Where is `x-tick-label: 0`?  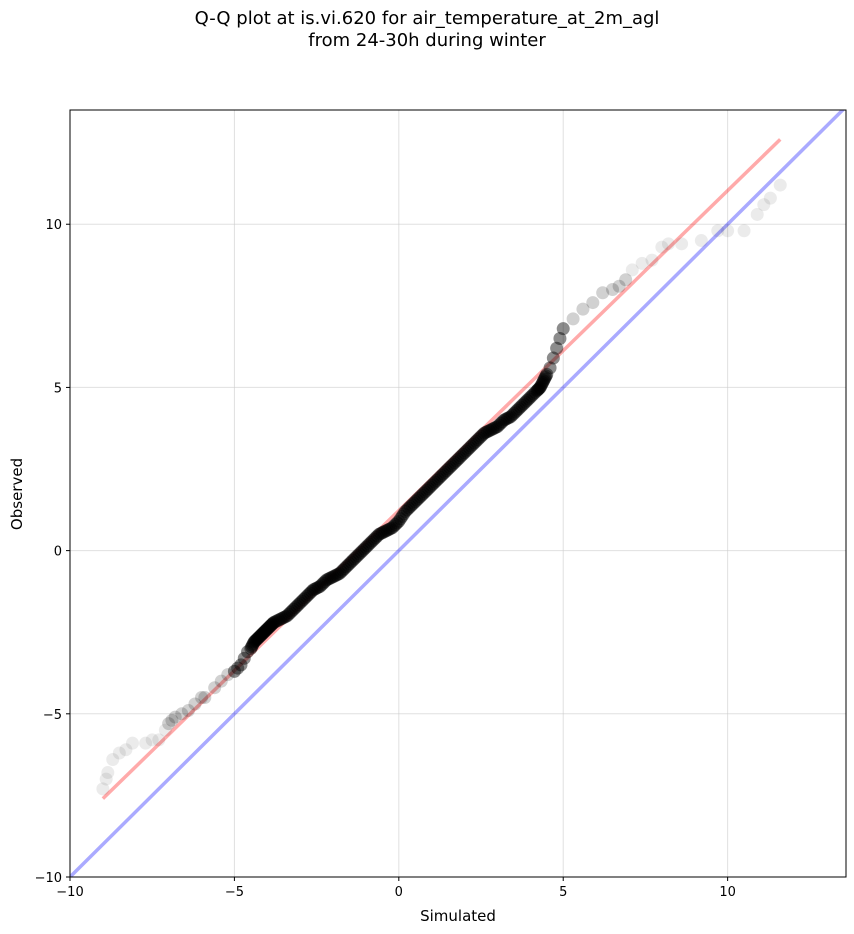 x-tick-label: 0 is located at coordinates (399, 892).